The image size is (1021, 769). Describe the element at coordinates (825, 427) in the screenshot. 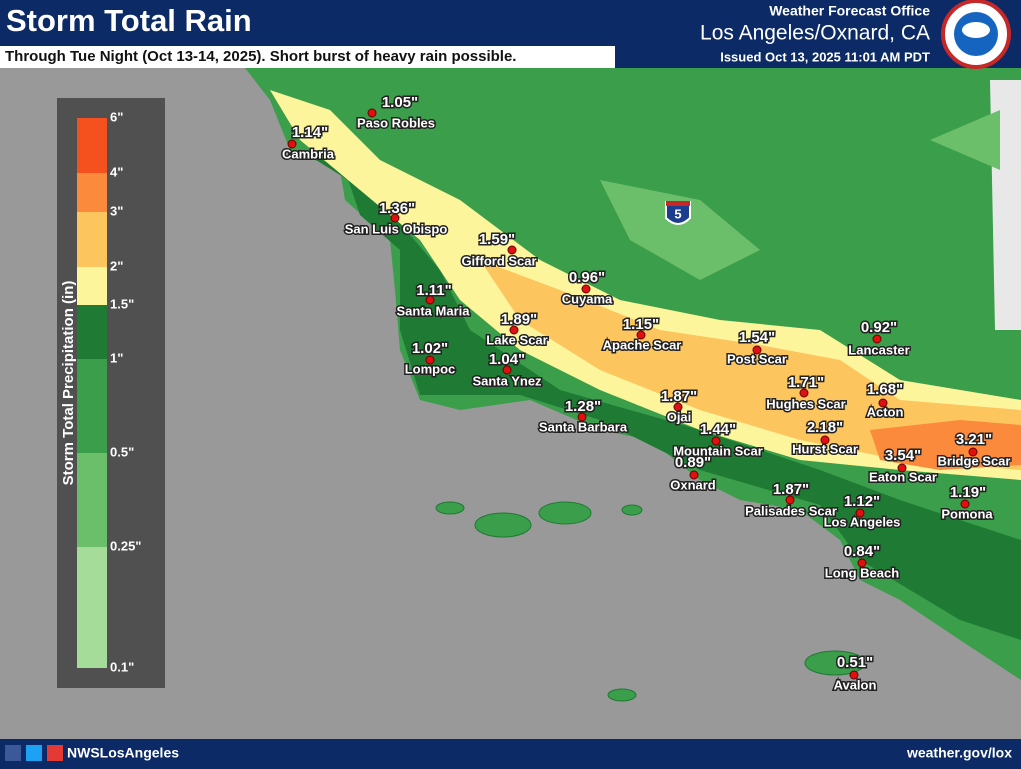

I see `rain-amount: 2.18"` at that location.